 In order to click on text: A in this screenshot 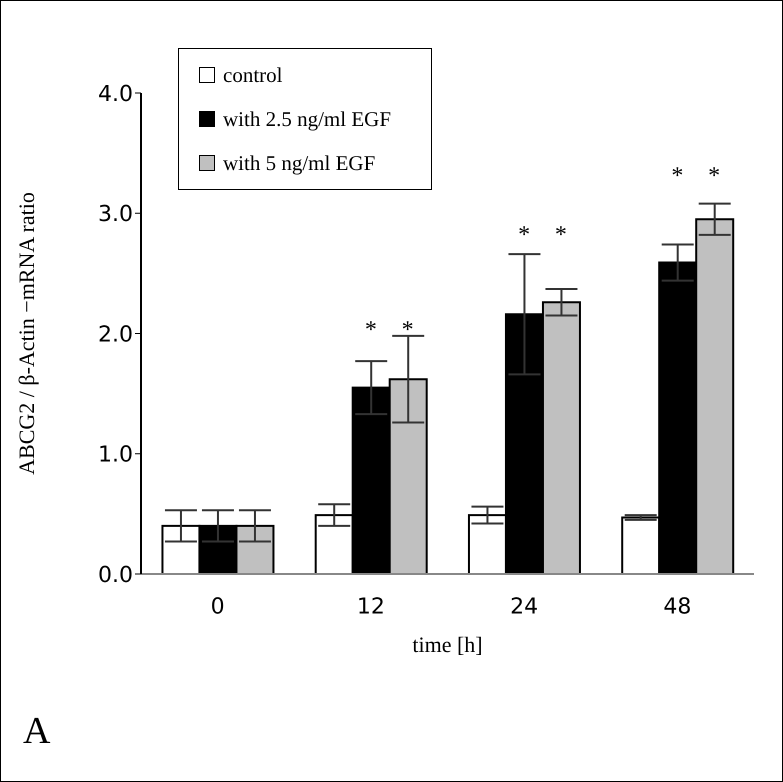, I will do `click(36, 731)`.